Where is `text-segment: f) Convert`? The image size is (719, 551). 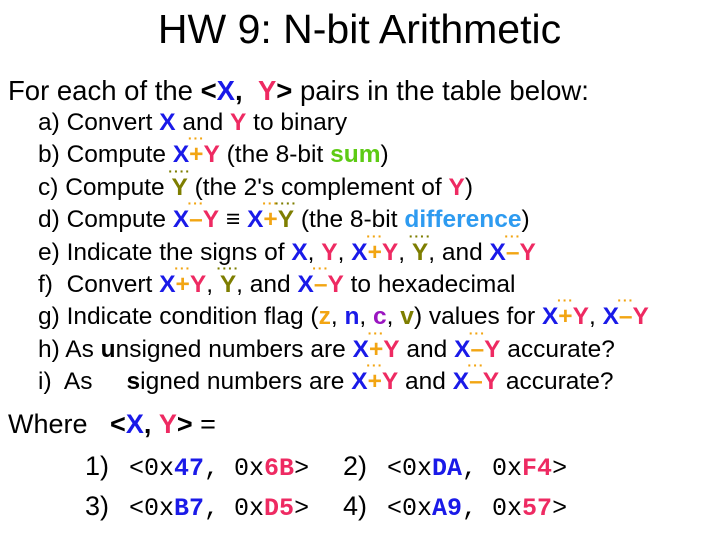 text-segment: f) Convert is located at coordinates (99, 285).